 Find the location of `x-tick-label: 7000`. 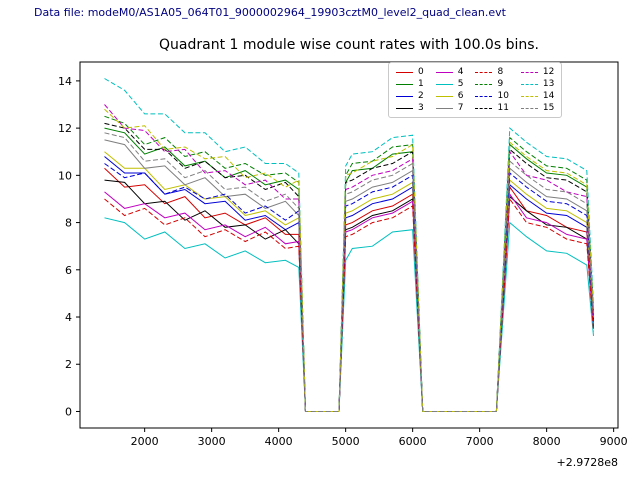

x-tick-label: 7000 is located at coordinates (480, 441).